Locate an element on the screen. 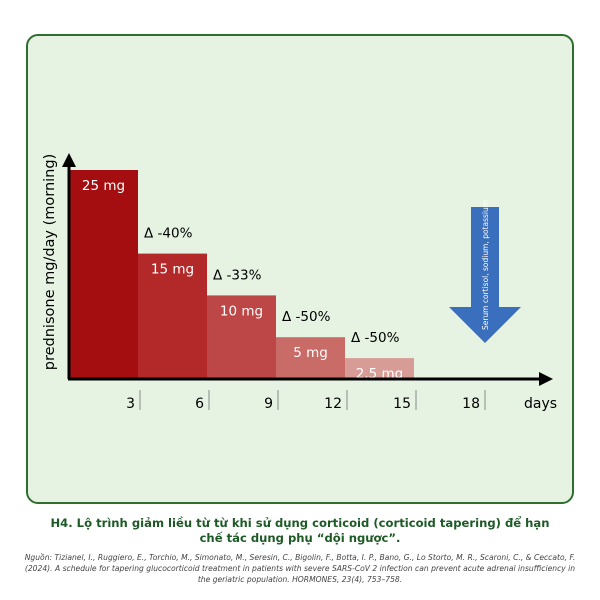 This screenshot has height=600, width=600. ticks-layer: 3 6 9 12 15 18 is located at coordinates (306, 401).